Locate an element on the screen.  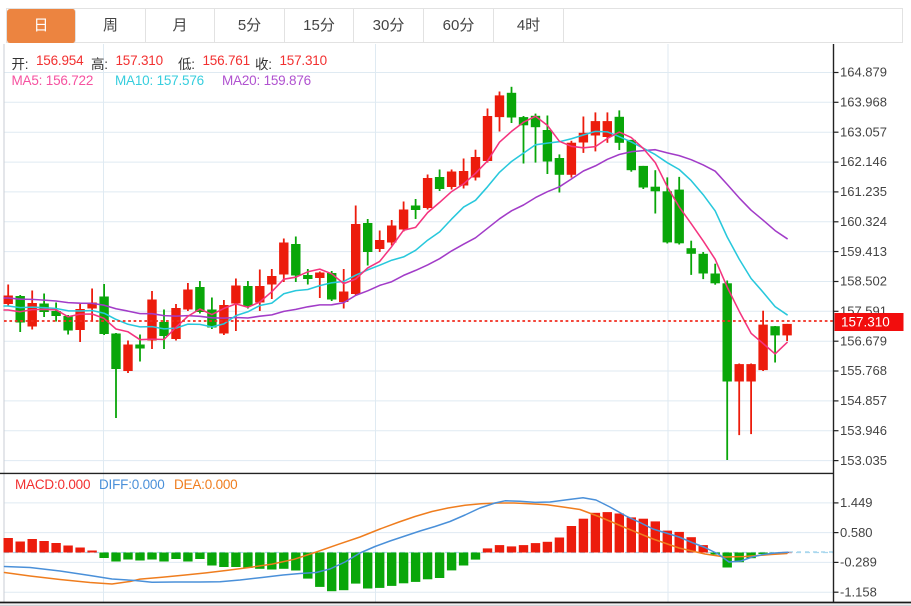
svg-text: -0.289 is located at coordinates (858, 562).